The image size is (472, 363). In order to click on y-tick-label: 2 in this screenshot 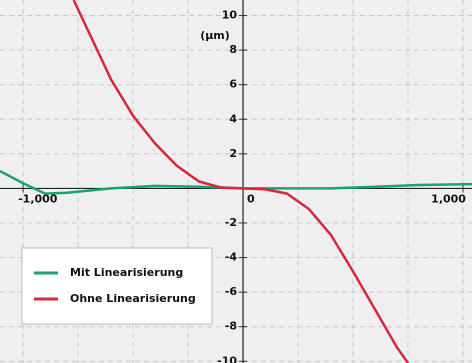, I will do `click(233, 153)`.